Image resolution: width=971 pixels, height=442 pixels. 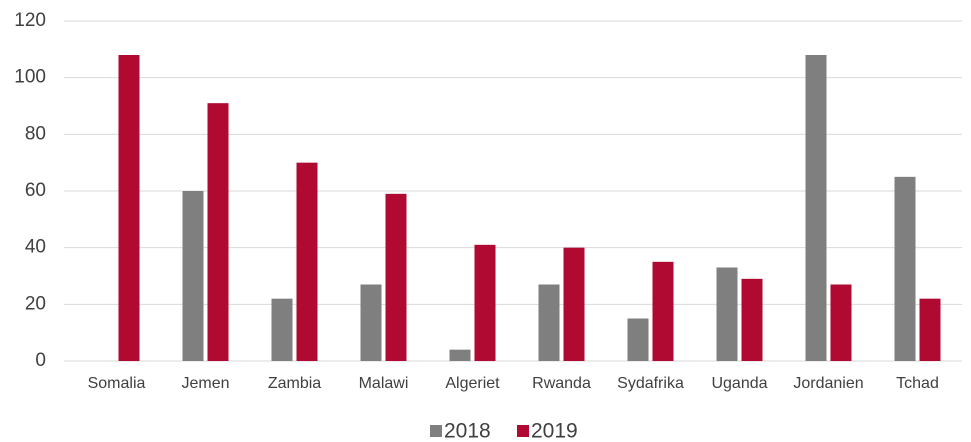 What do you see at coordinates (739, 383) in the screenshot?
I see `x-tick-label: Uganda` at bounding box center [739, 383].